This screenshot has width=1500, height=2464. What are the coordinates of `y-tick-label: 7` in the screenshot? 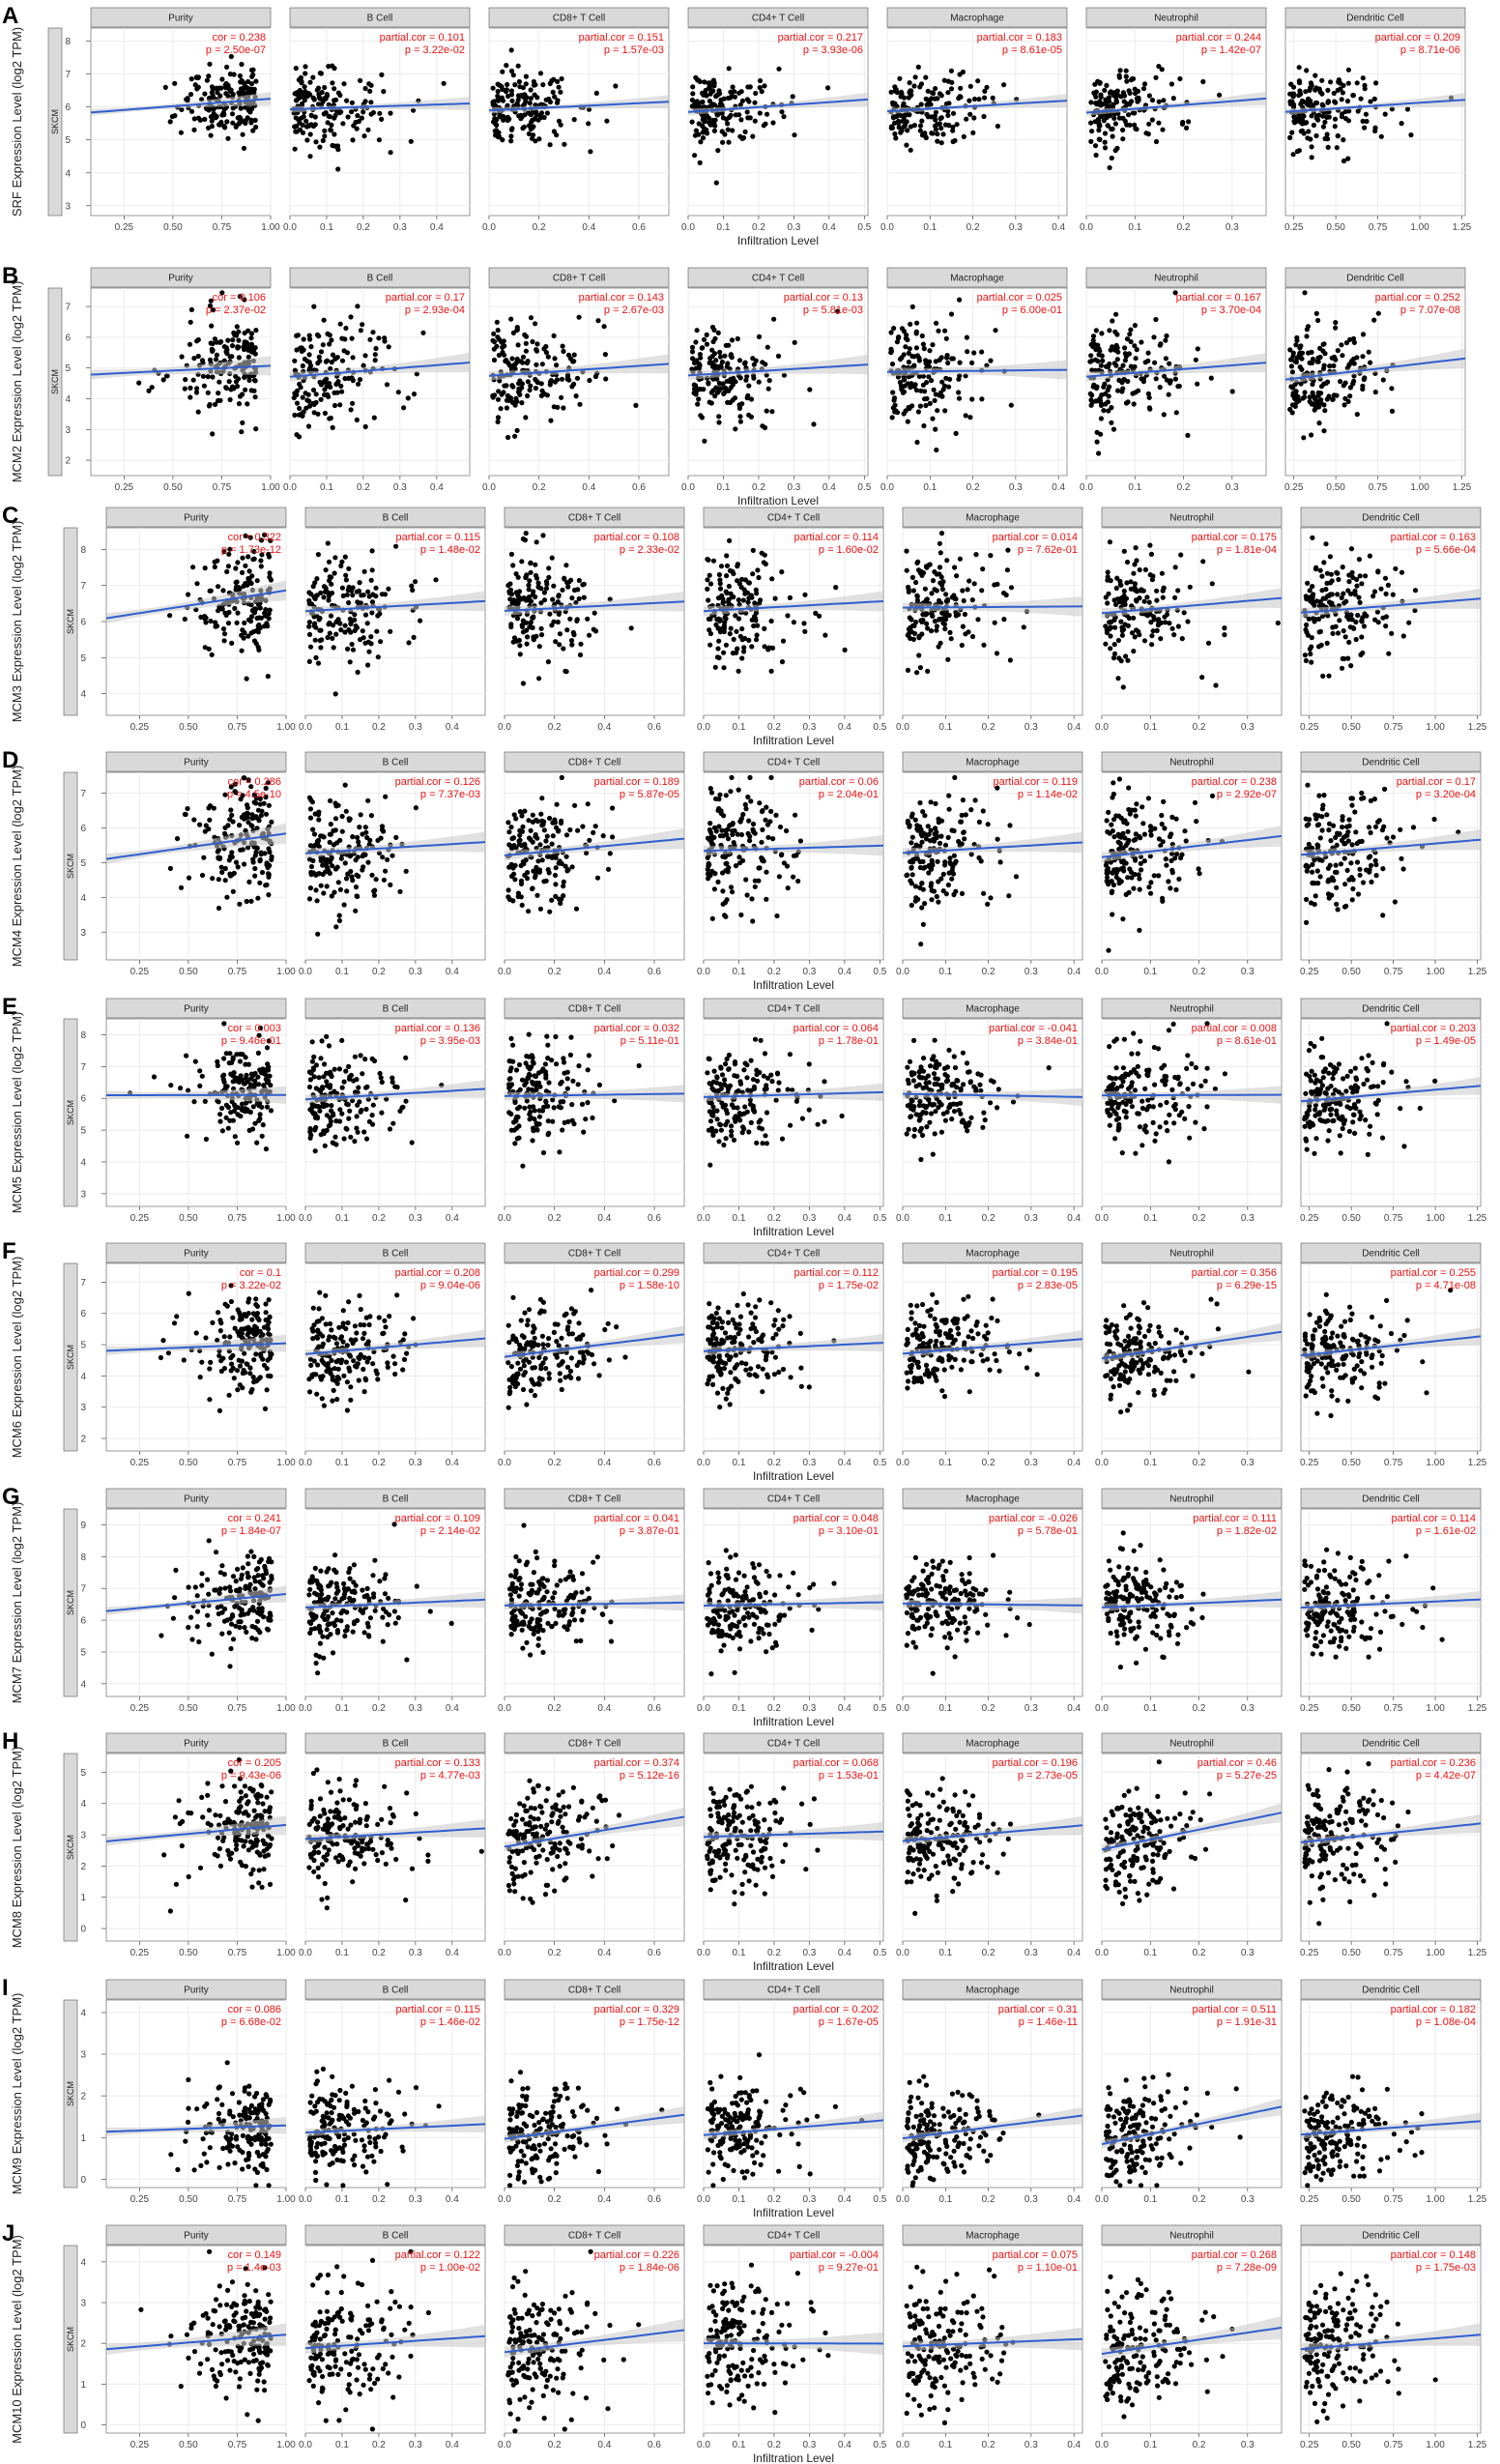 It's located at (68, 75).